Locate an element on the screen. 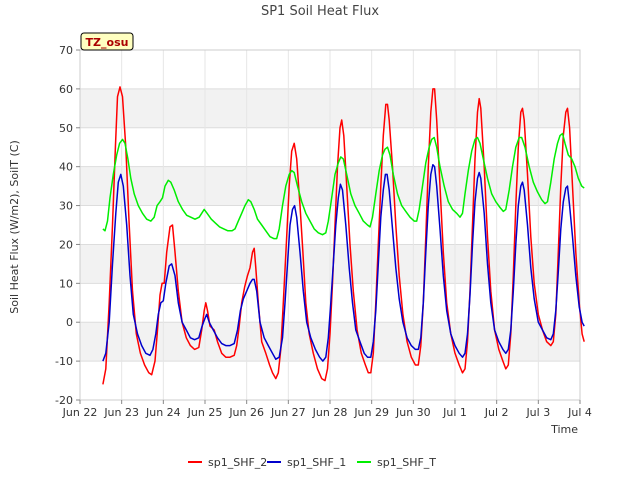 This screenshot has height=480, width=640. station-badge-box is located at coordinates (107, 41).